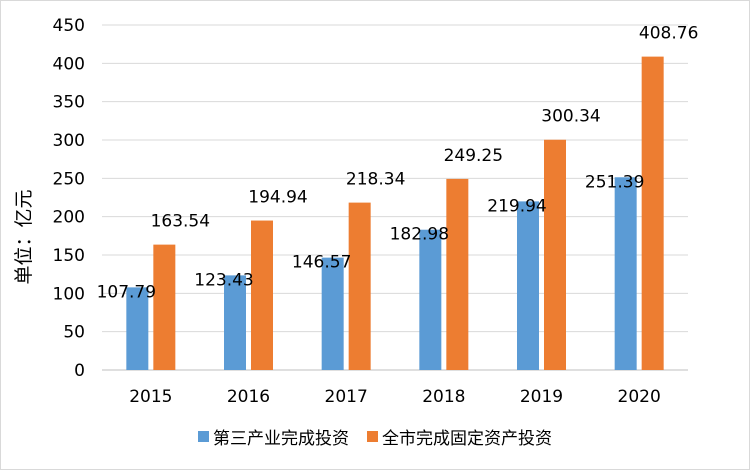 The width and height of the screenshot is (750, 470). I want to click on data-label: 182.98, so click(419, 235).